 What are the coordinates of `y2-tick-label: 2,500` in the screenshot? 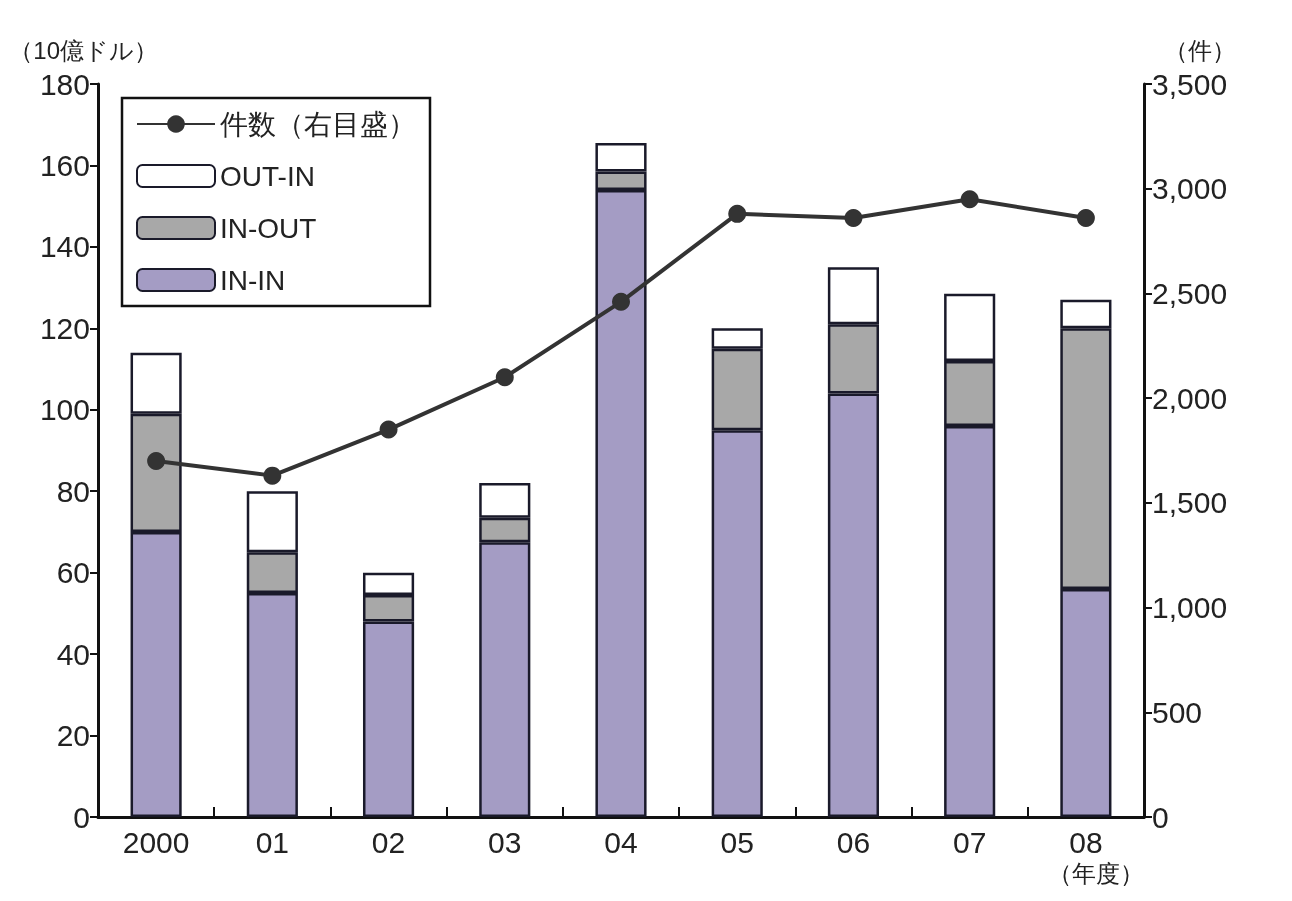 It's located at (1190, 293).